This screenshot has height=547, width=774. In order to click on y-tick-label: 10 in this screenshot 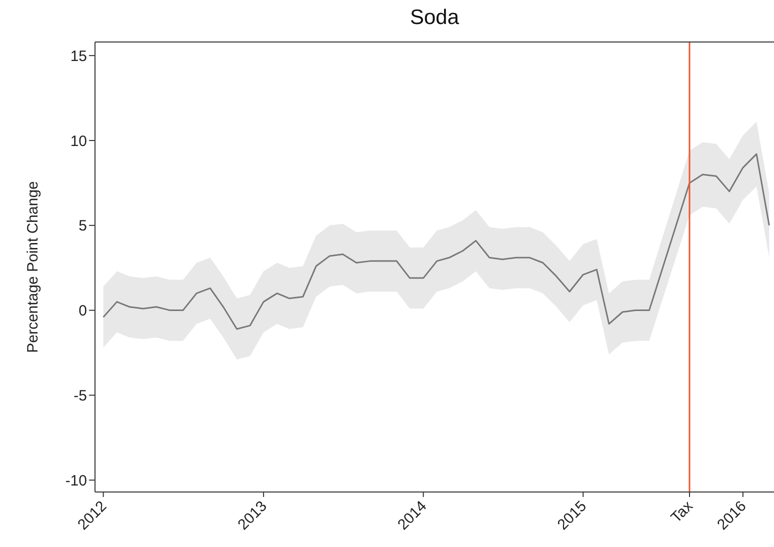, I will do `click(78, 141)`.